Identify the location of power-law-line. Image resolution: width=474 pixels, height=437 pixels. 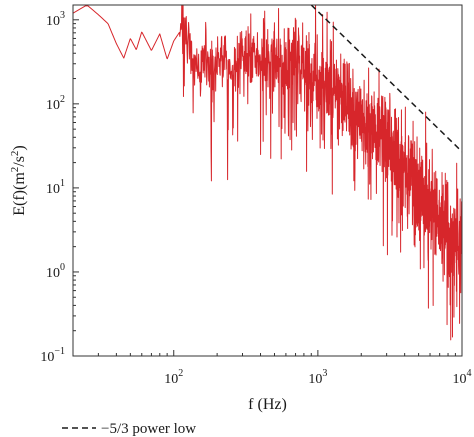
(386, 79).